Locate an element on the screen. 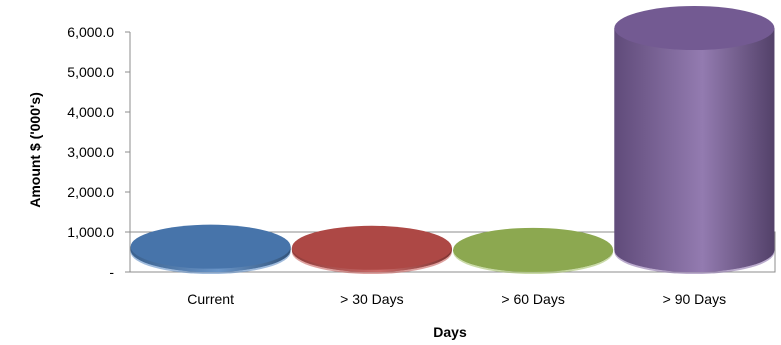  y-tick-label: - is located at coordinates (111, 272).